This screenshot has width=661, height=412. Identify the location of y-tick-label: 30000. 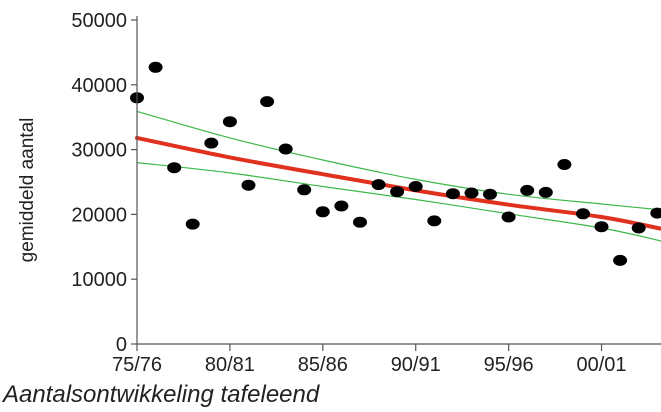
(99, 151).